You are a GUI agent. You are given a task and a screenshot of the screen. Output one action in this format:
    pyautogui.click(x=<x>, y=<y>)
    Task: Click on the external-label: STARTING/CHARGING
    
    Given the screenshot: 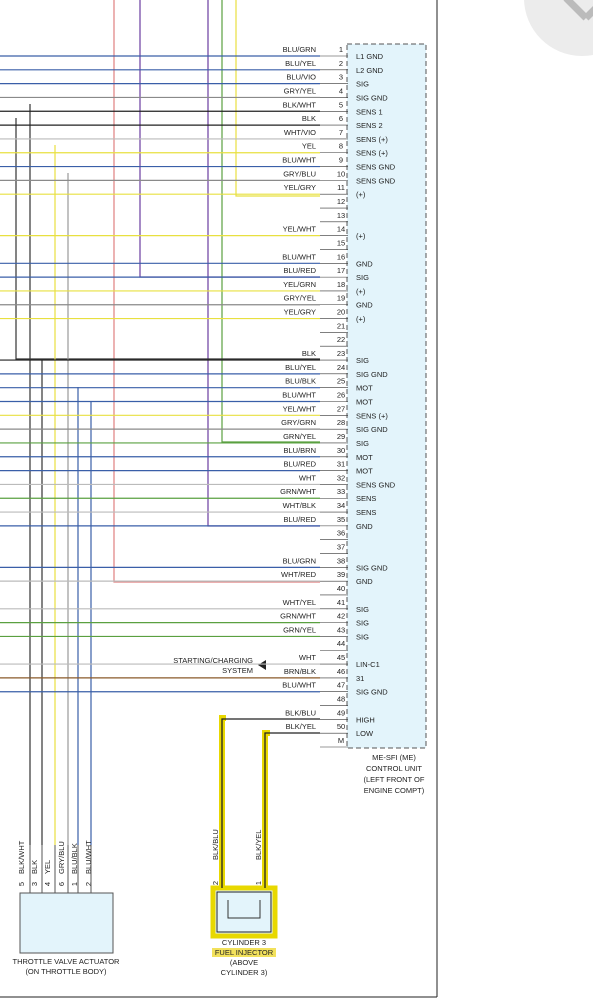 What is the action you would take?
    pyautogui.click(x=213, y=660)
    